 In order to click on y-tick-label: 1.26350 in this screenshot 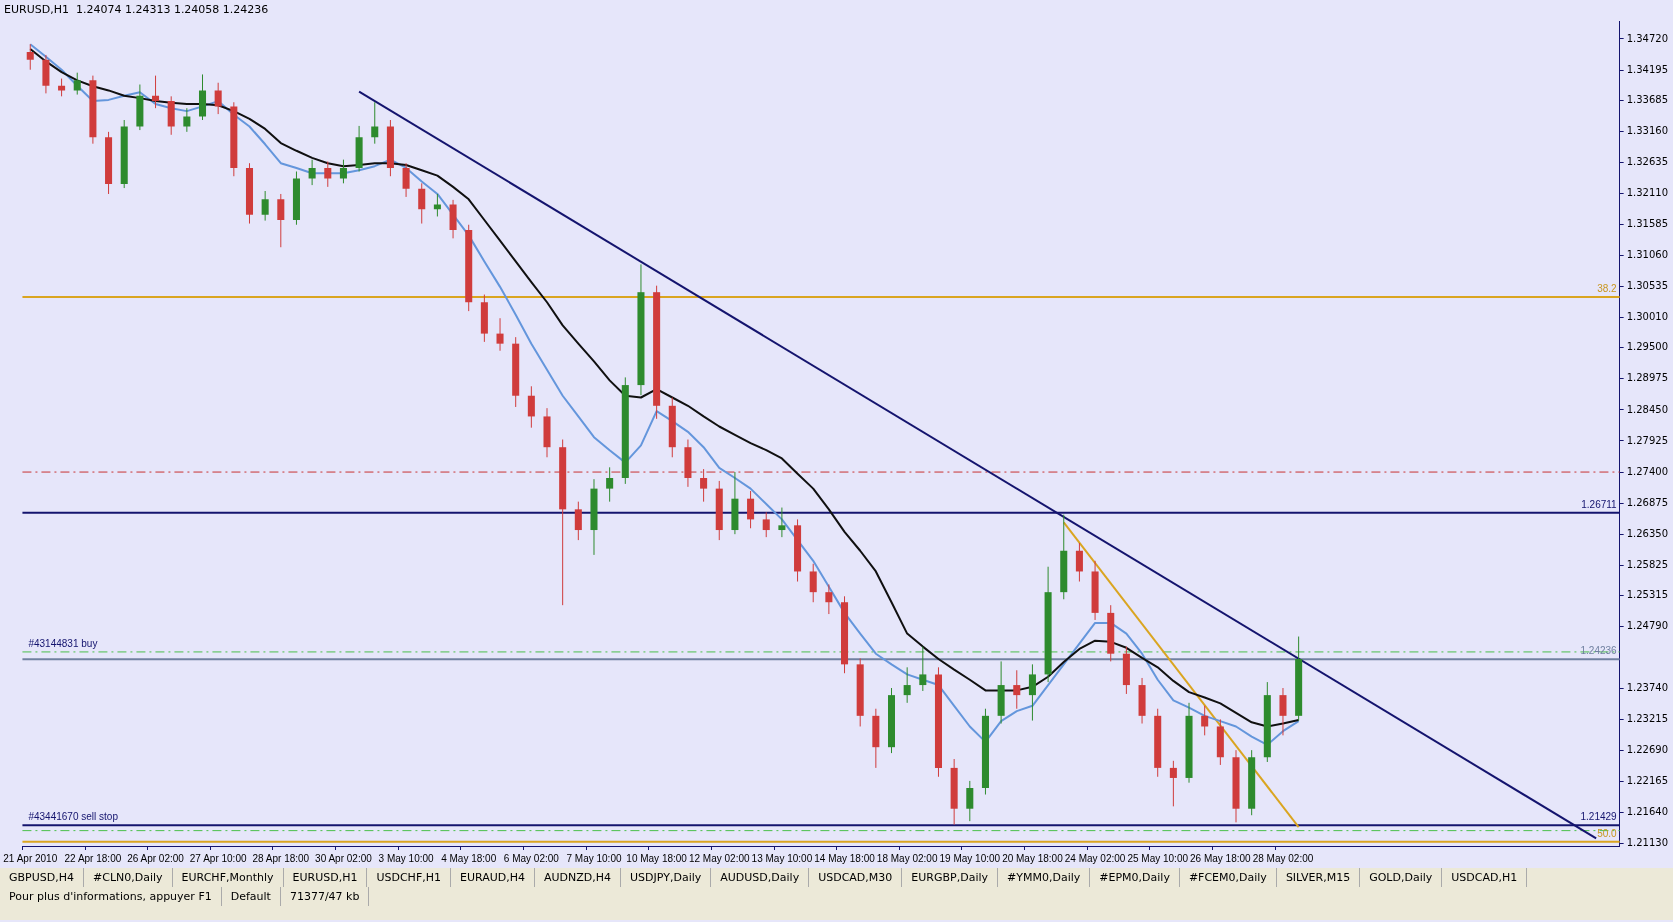, I will do `click(1647, 533)`.